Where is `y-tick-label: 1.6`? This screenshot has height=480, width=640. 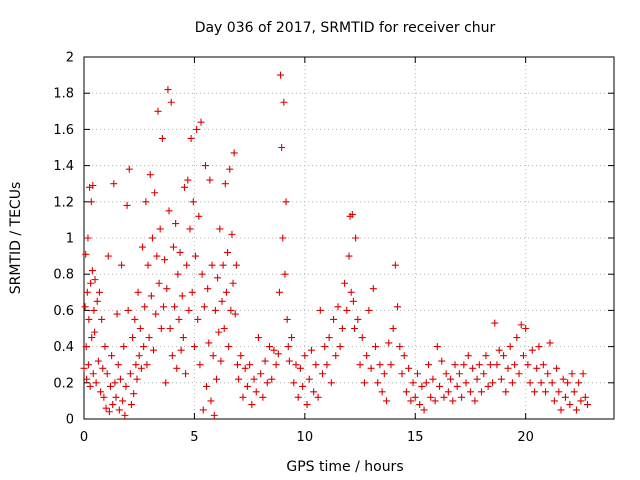
y-tick-label: 1.6 is located at coordinates (63, 130).